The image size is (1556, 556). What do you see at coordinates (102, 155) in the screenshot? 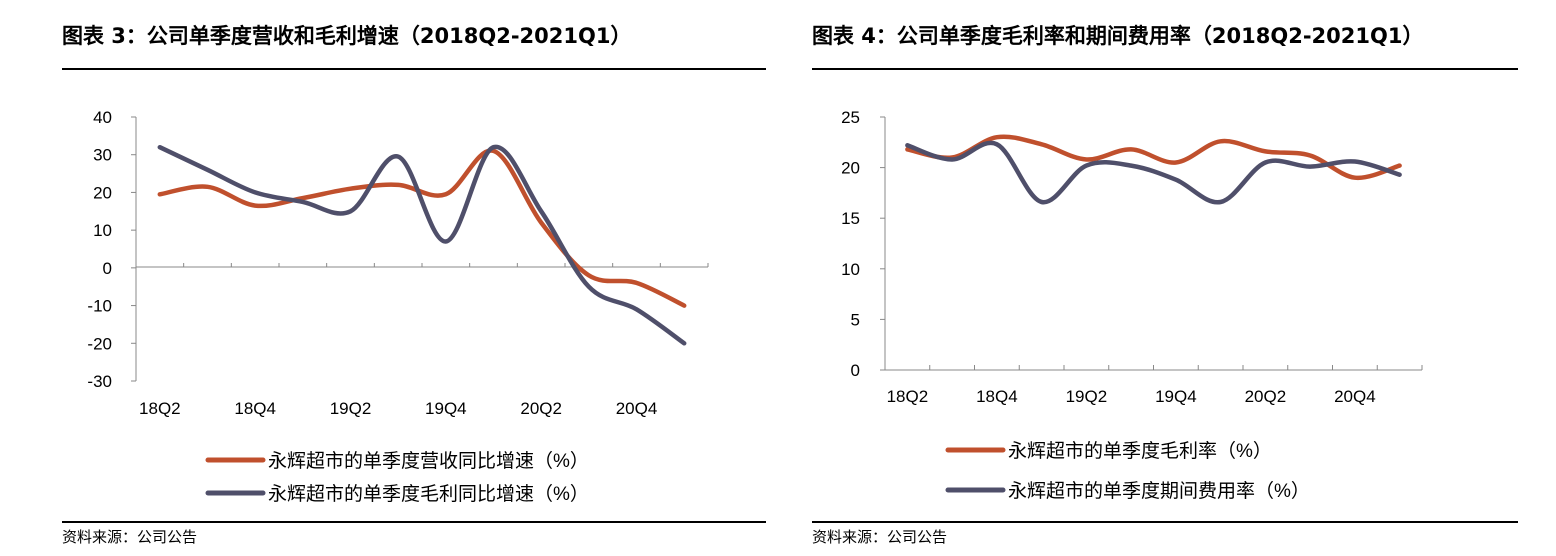
I see `y-tick-label: 30` at bounding box center [102, 155].